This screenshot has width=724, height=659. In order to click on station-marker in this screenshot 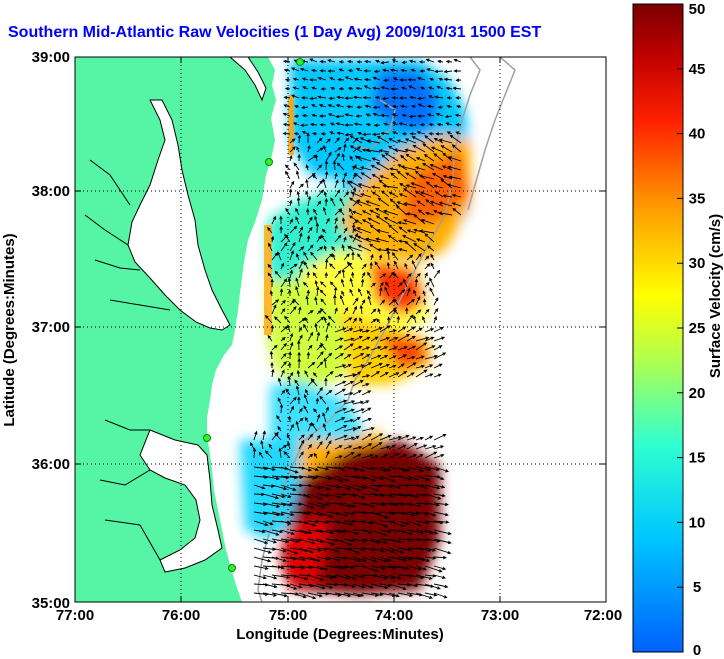, I will do `click(300, 62)`.